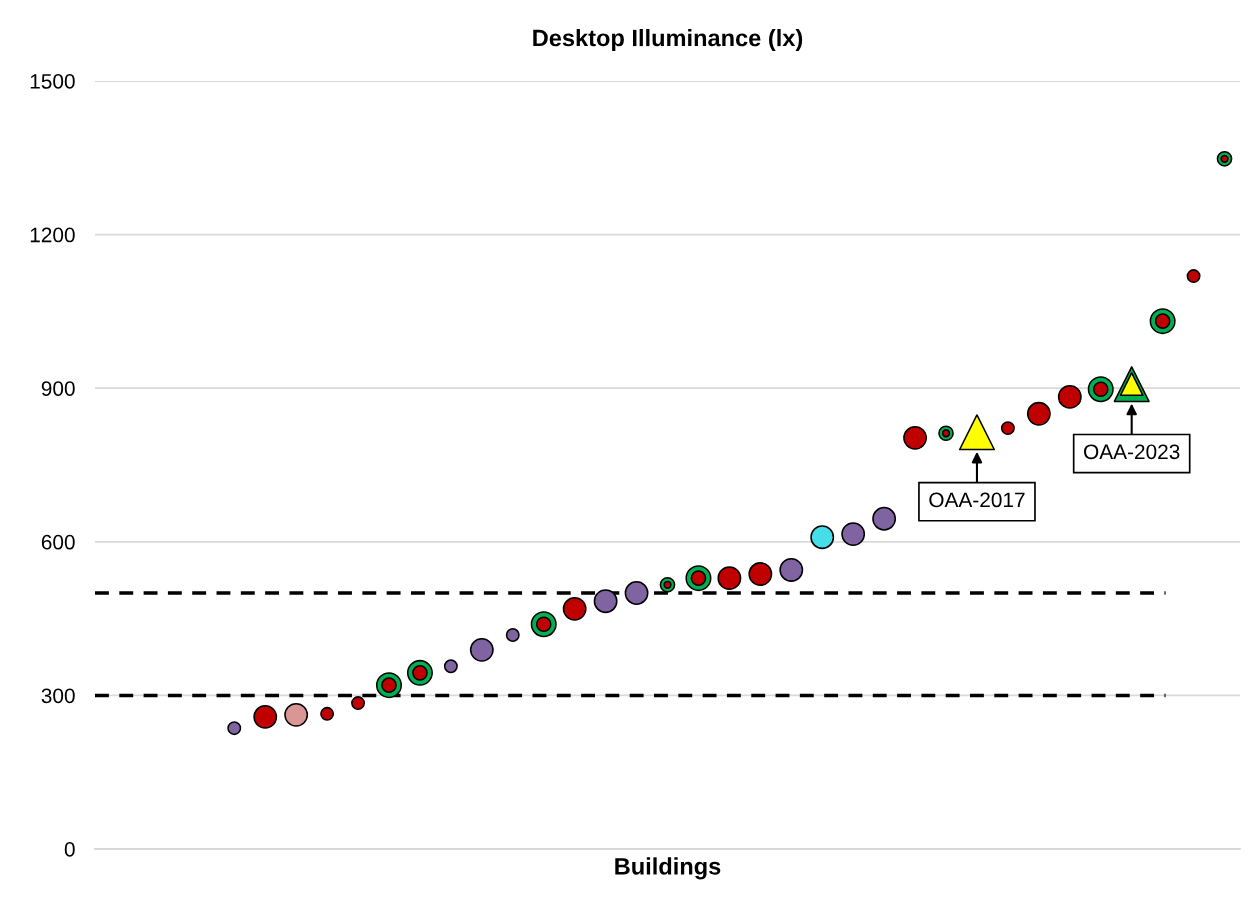 This screenshot has width=1255, height=907. What do you see at coordinates (58, 542) in the screenshot?
I see `y-tick-label: 600` at bounding box center [58, 542].